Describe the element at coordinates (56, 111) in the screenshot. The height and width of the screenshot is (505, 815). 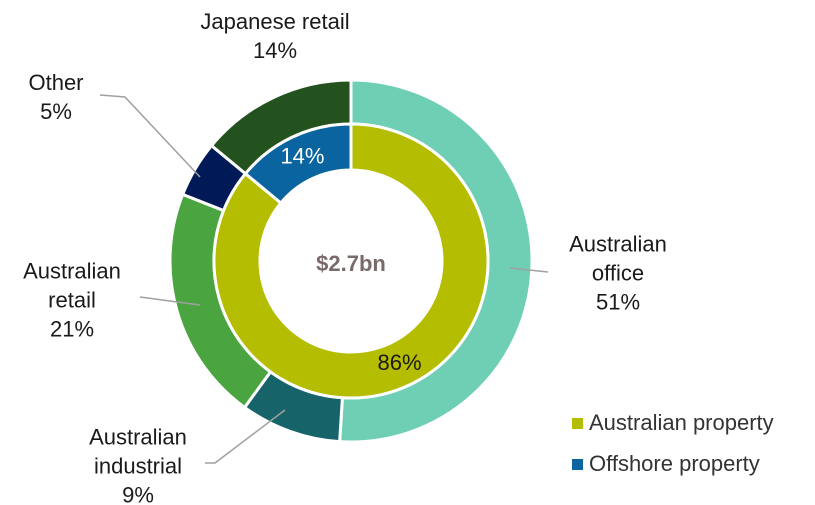
I see `slice-value-label: 5%` at that location.